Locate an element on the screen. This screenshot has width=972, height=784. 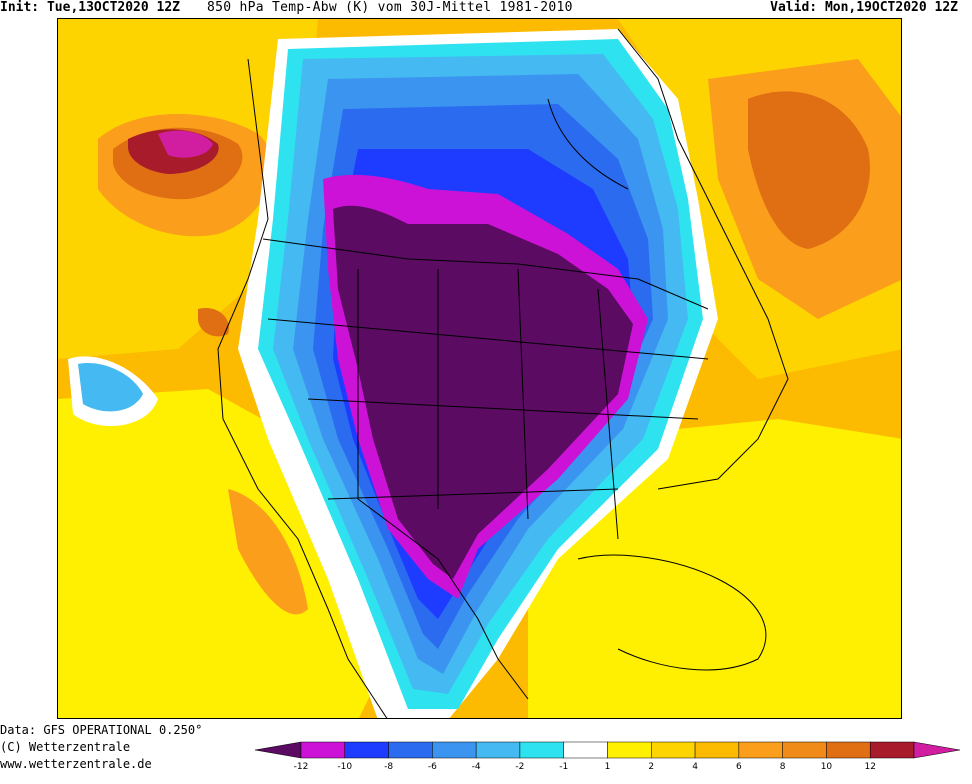
offshore-cold-blob is located at coordinates (110, 387).